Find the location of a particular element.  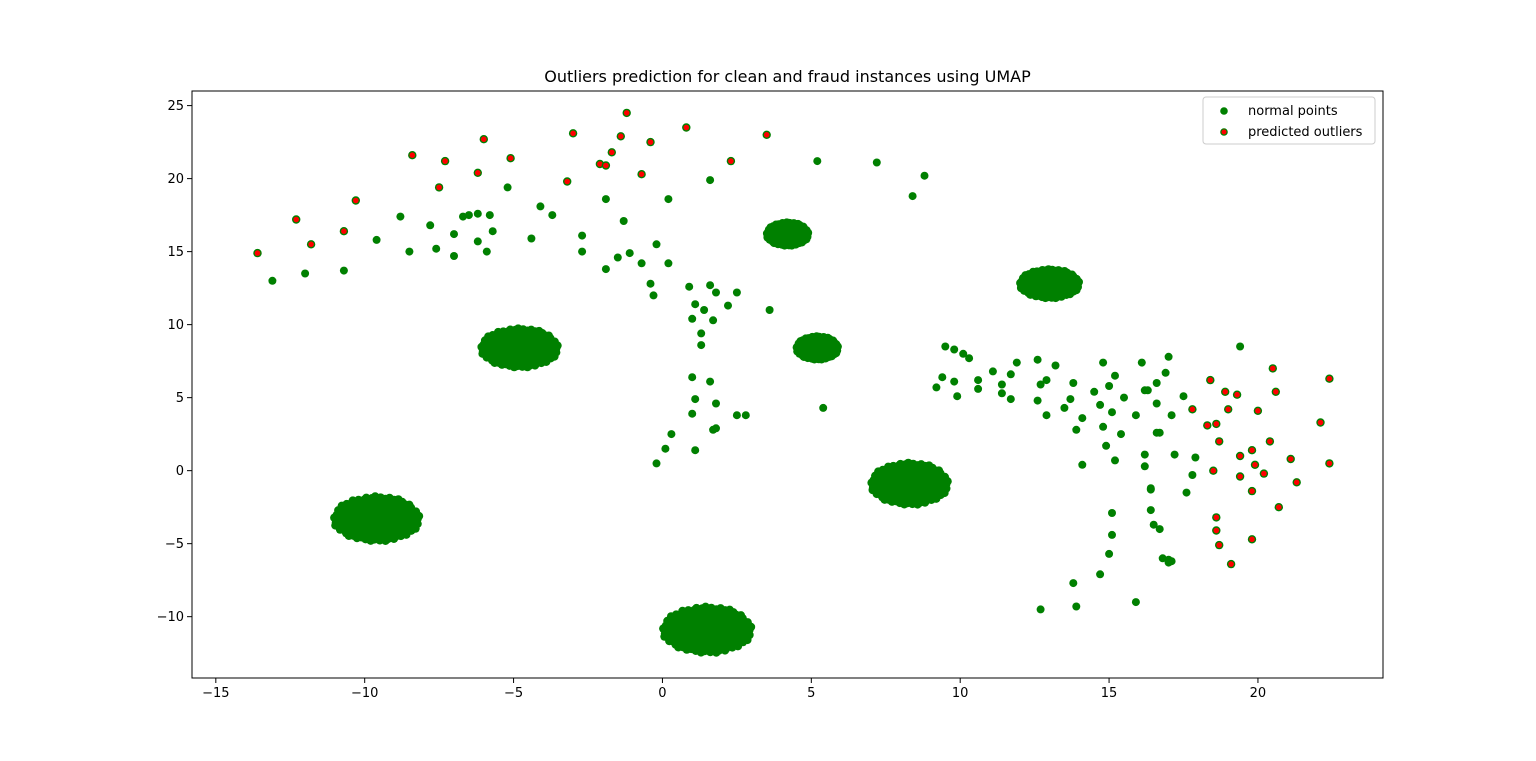

x-tick-label: −15 is located at coordinates (215, 693).